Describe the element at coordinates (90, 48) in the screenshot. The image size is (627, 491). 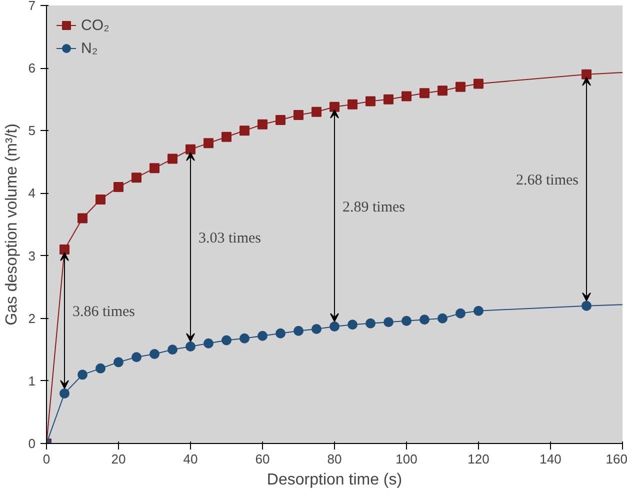
I see `legend-label: N₂` at that location.